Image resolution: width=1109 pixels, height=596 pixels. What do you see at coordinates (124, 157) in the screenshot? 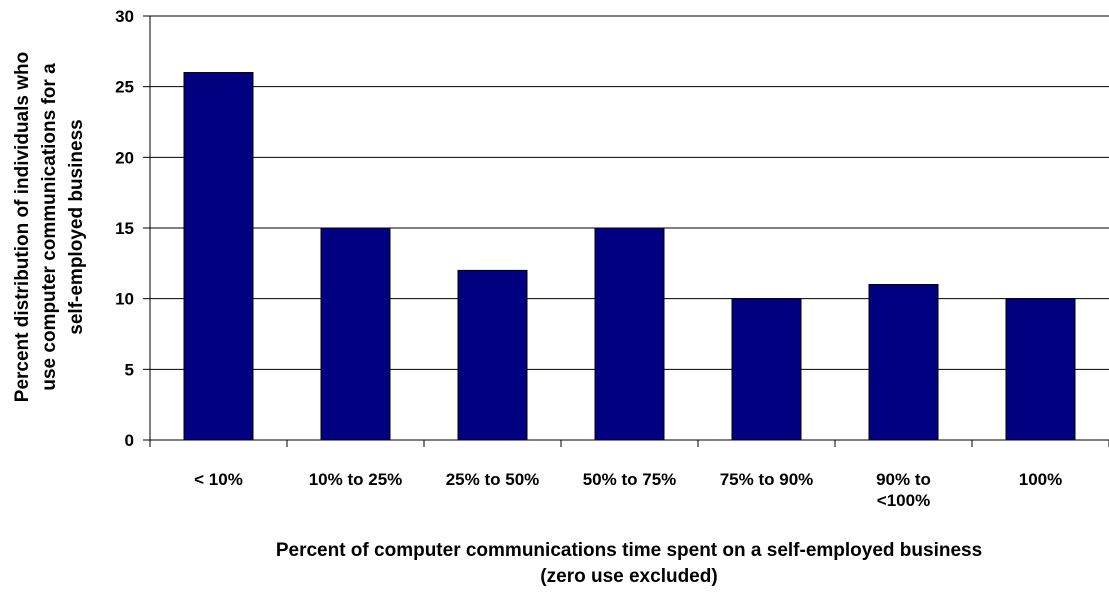
I see `y-tick-label: 20` at bounding box center [124, 157].